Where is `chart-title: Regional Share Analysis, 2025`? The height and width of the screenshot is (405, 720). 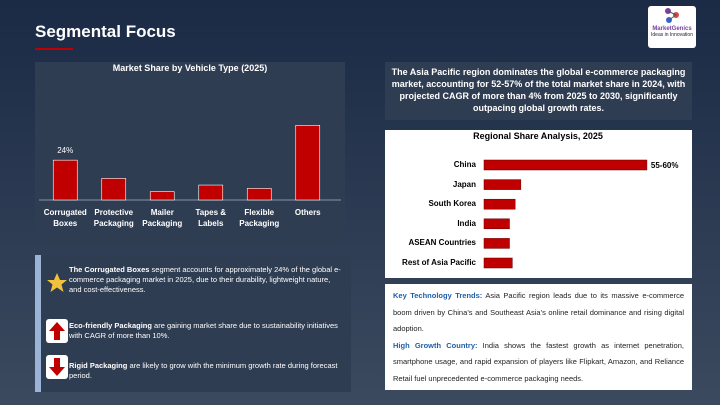 chart-title: Regional Share Analysis, 2025 is located at coordinates (538, 136).